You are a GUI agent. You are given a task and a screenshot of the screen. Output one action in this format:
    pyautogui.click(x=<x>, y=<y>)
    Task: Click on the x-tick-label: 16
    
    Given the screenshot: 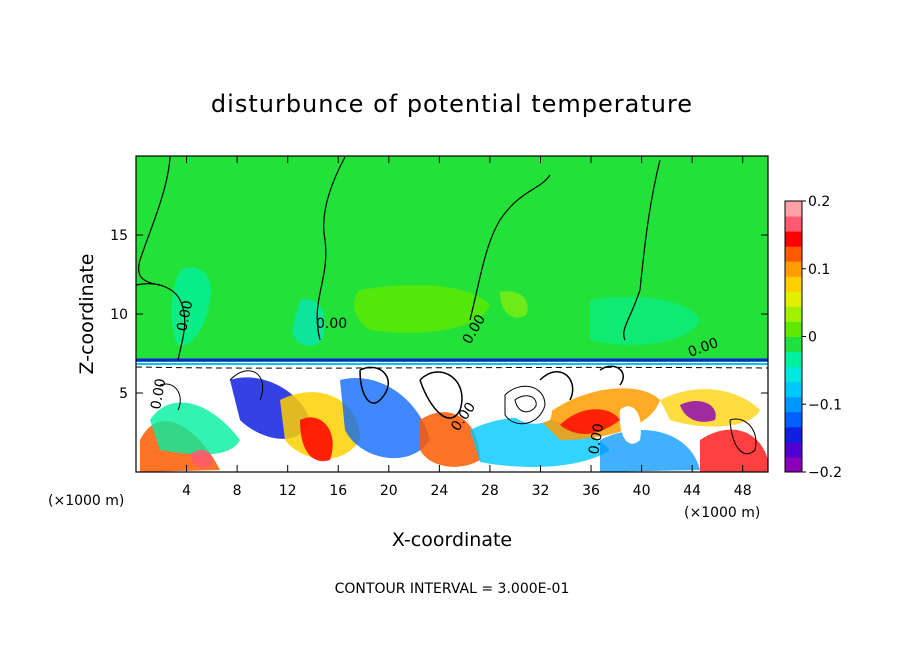 What is the action you would take?
    pyautogui.click(x=338, y=491)
    